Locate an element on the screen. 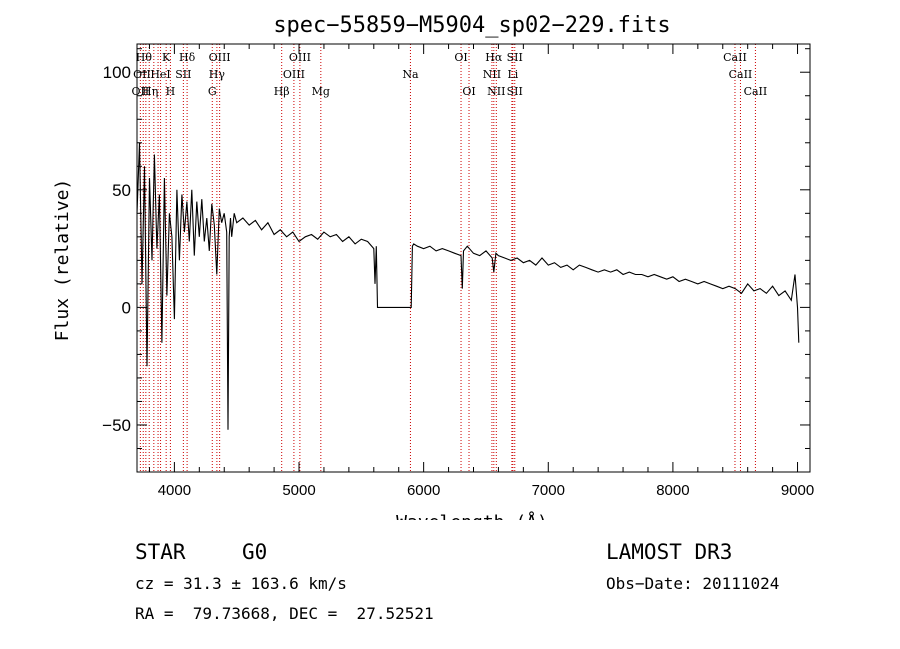 This screenshot has height=649, width=900. chart-title: spec−55859−M5904_sp02−229.fits is located at coordinates (471, 25).